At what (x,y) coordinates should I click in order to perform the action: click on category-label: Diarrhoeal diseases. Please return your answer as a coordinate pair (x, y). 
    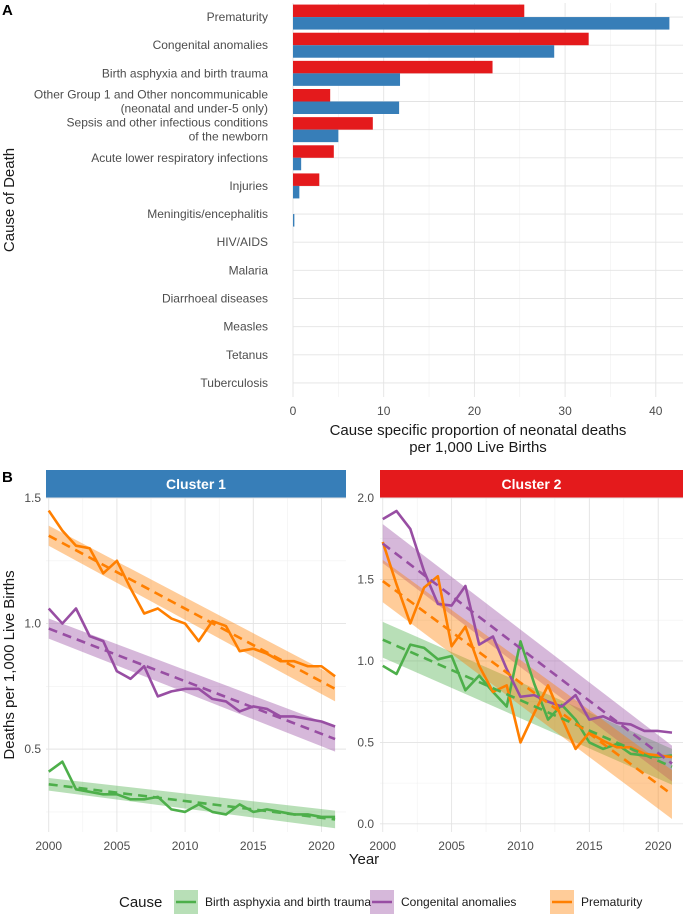
    Looking at the image, I should click on (215, 299).